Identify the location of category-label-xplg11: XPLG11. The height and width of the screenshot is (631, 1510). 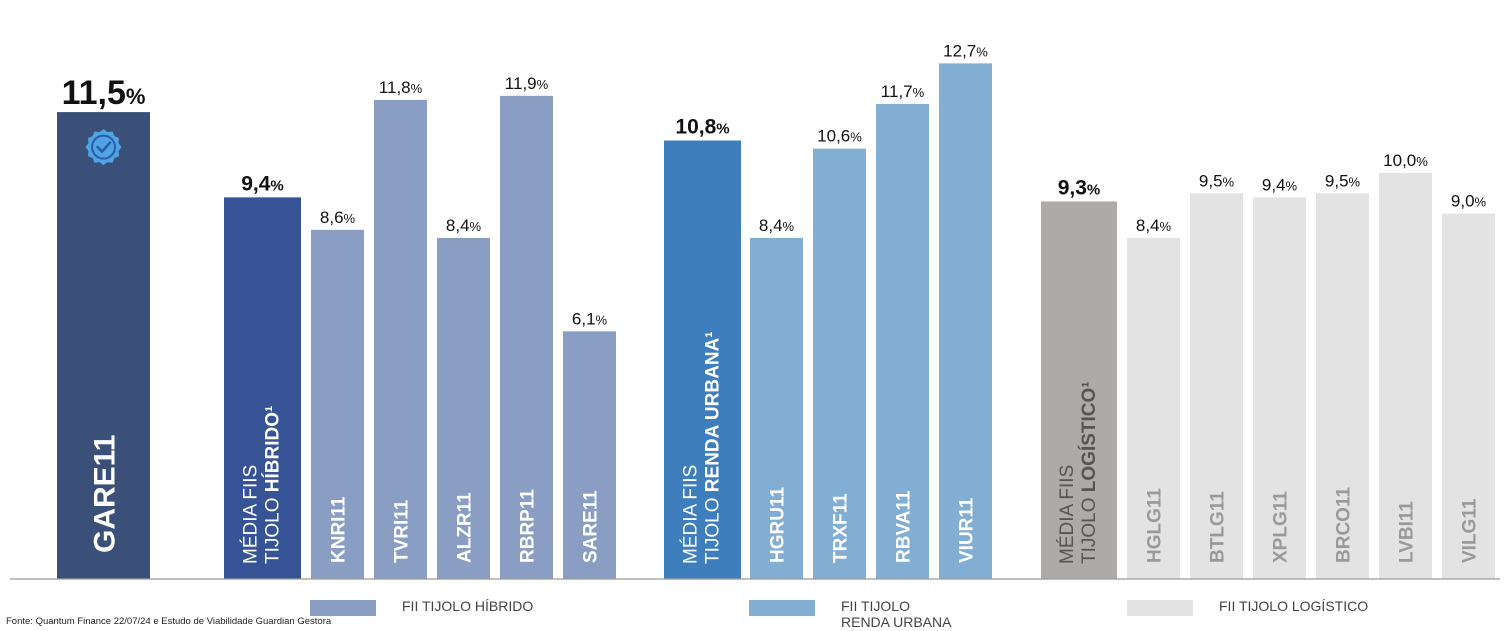
(1280, 527).